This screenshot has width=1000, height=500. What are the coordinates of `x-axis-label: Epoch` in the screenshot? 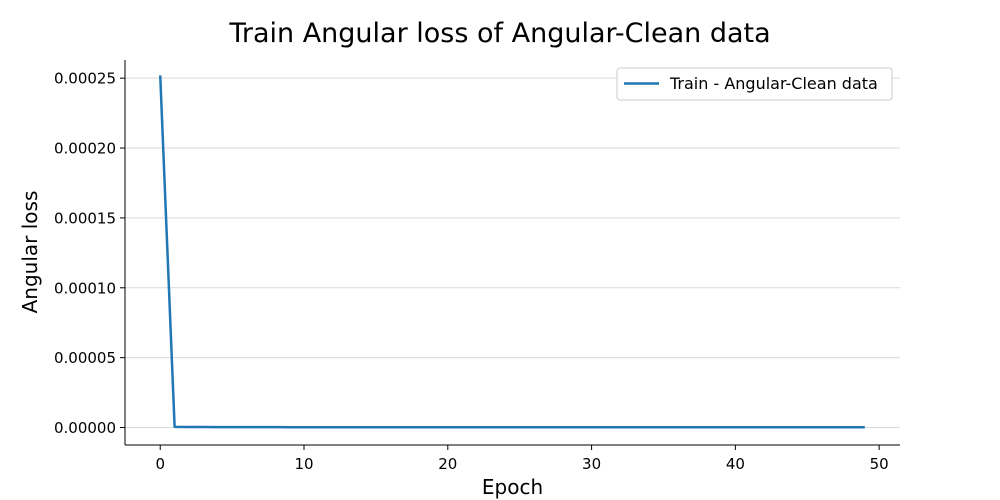 It's located at (512, 487).